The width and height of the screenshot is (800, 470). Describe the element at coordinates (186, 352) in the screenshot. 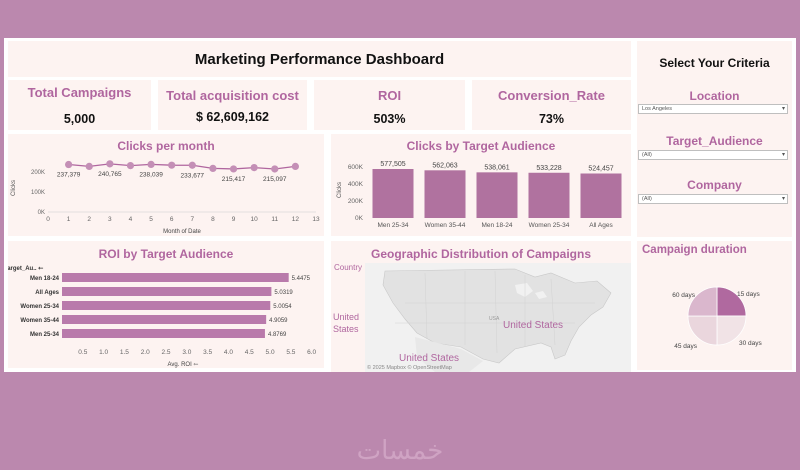

I see `x-tick-label: 3.0` at that location.